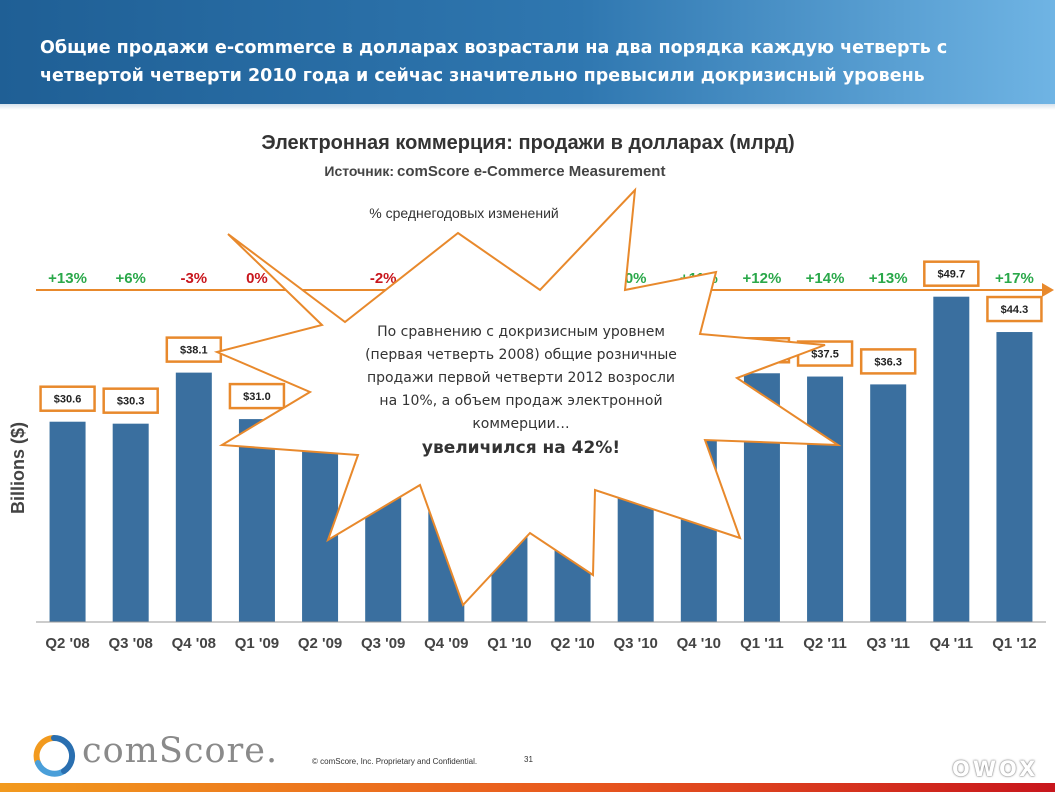 The image size is (1055, 792). I want to click on page-number: 31, so click(528, 759).